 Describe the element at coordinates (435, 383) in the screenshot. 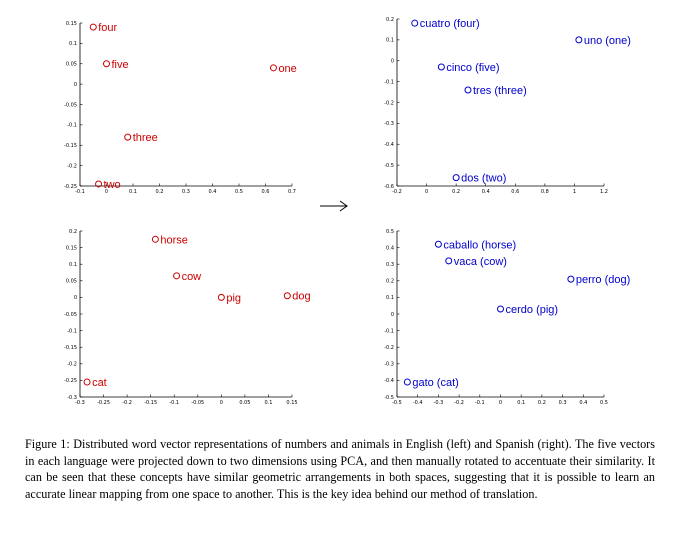

I see `data-point-label: gato (cat)` at that location.